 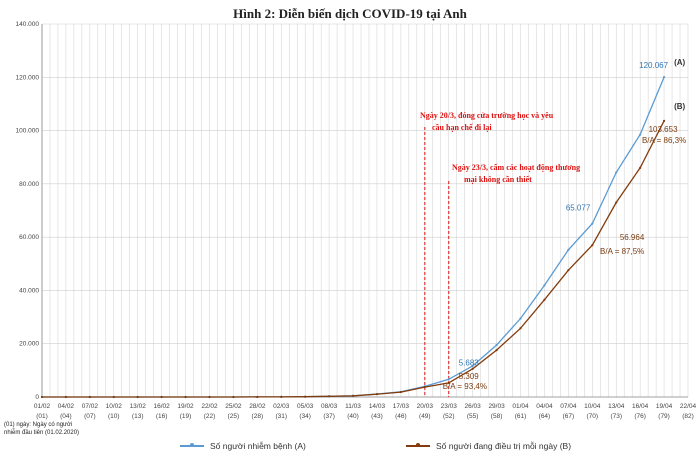 I want to click on x-tick-date: 01/02, so click(x=42, y=406).